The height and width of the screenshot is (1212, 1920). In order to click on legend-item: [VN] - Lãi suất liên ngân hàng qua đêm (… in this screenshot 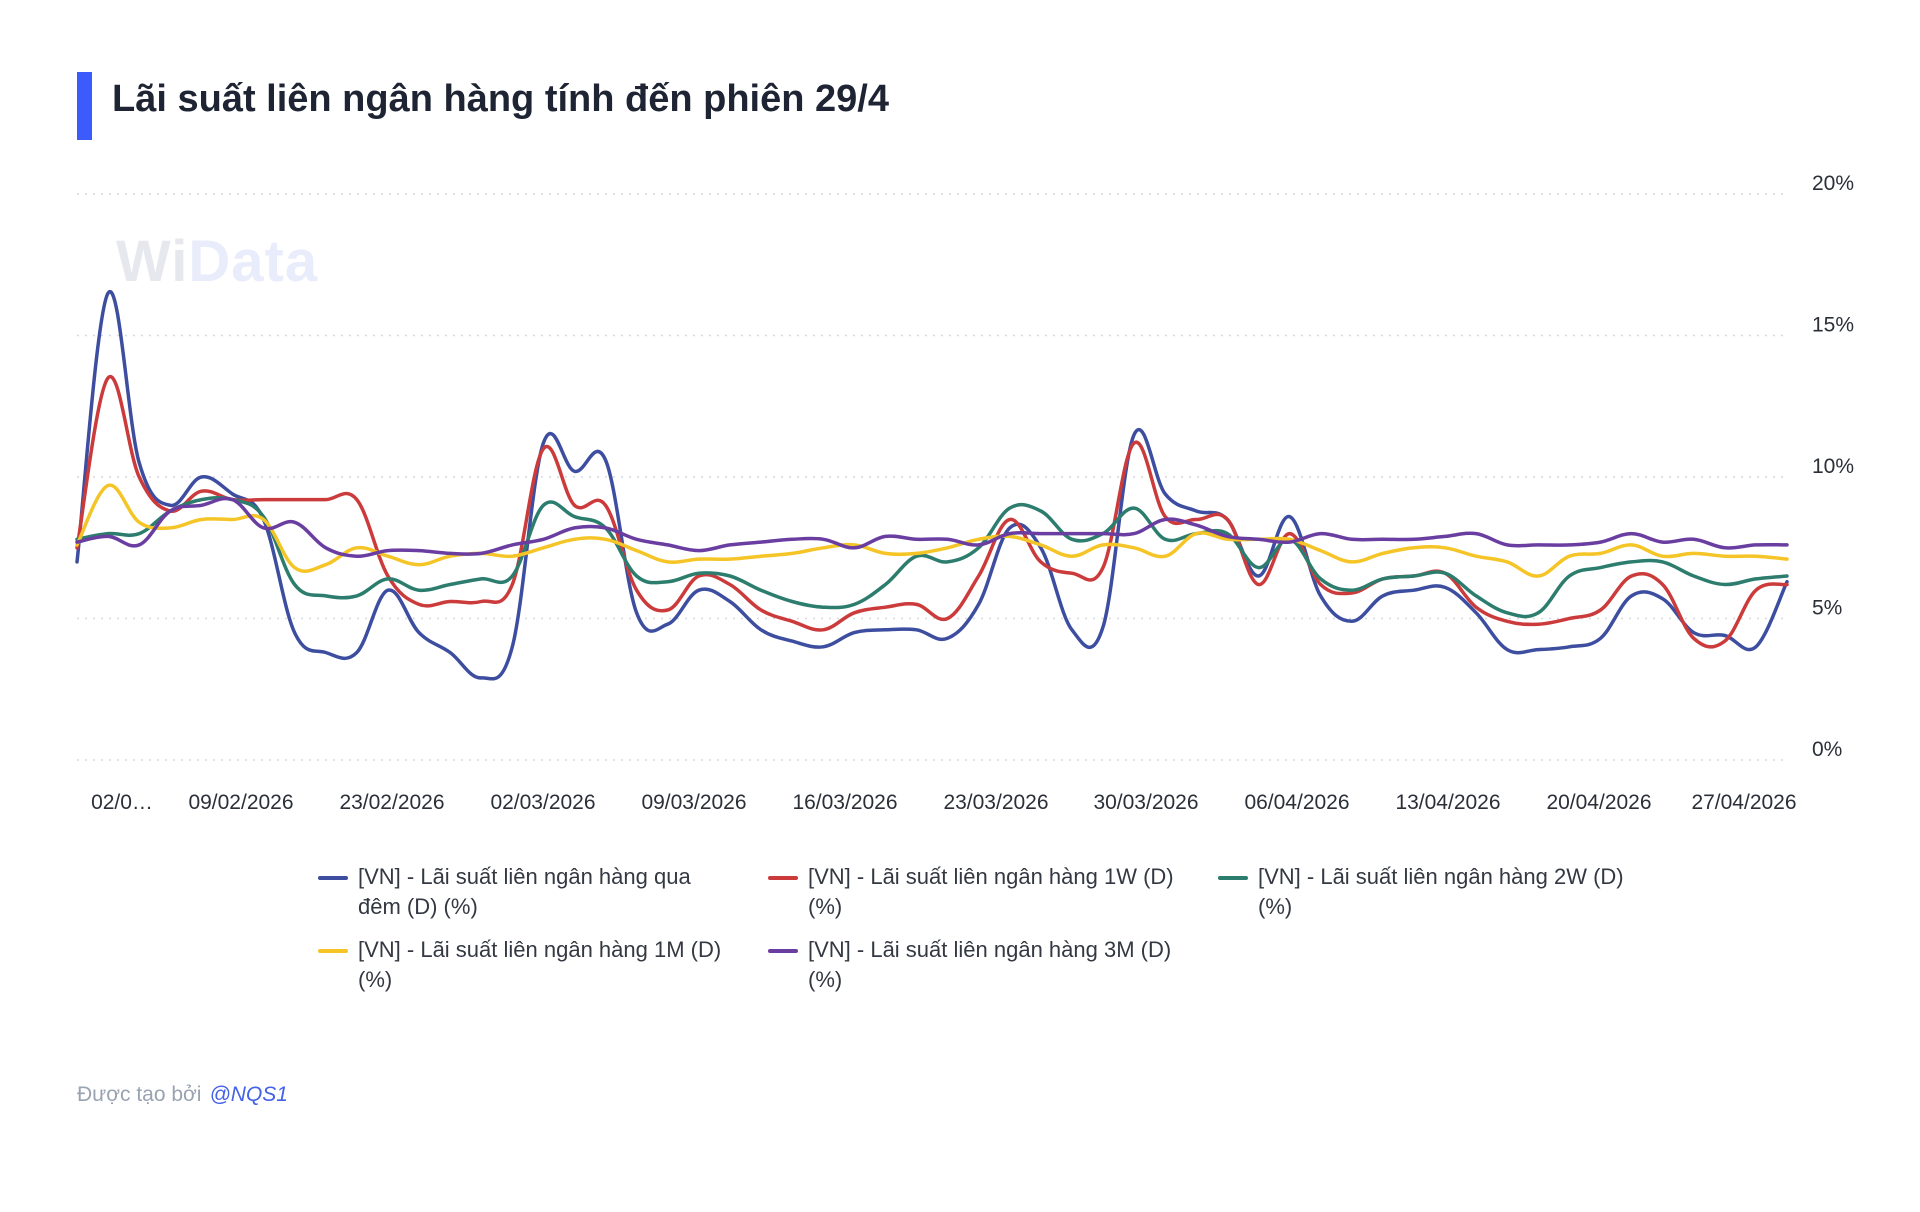, I will do `click(528, 892)`.